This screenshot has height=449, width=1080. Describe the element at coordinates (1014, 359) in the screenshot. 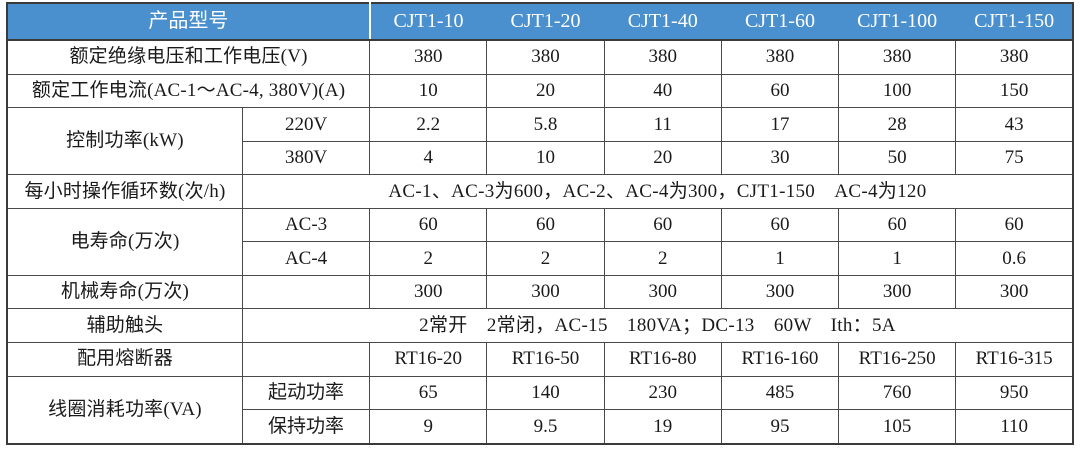

I see `cell-value: RT16-315` at that location.